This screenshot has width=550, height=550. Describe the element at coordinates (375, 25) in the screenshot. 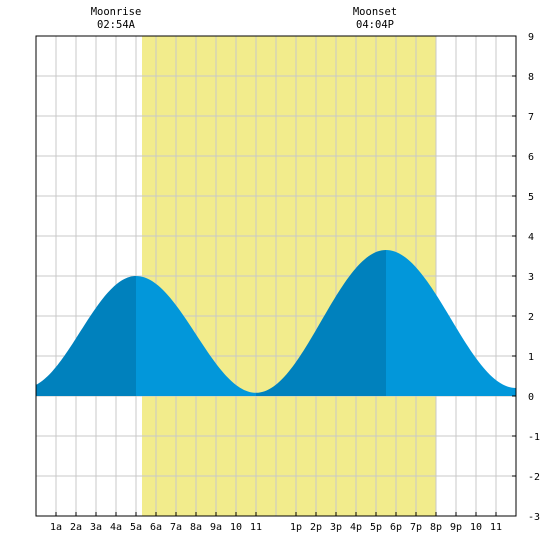

I see `moonset-time: 04:04P` at that location.